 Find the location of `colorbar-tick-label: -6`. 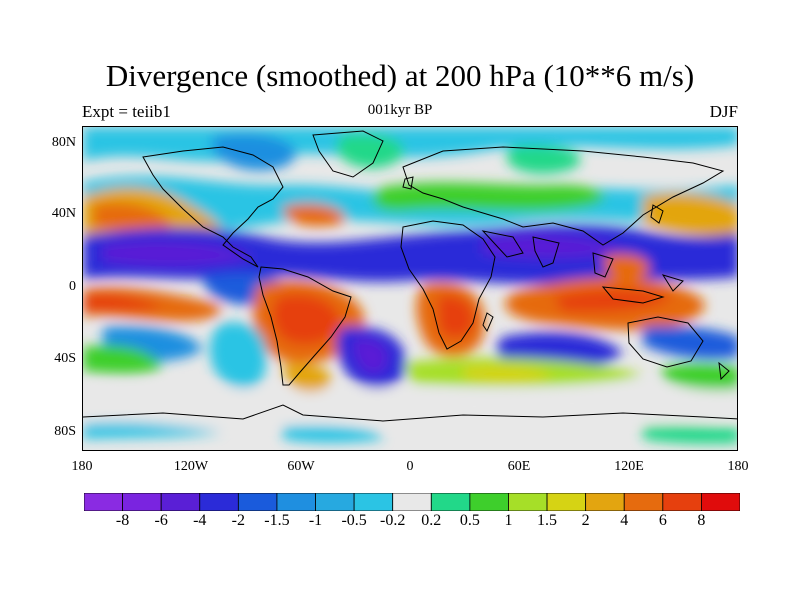

colorbar-tick-label: -6 is located at coordinates (161, 520).